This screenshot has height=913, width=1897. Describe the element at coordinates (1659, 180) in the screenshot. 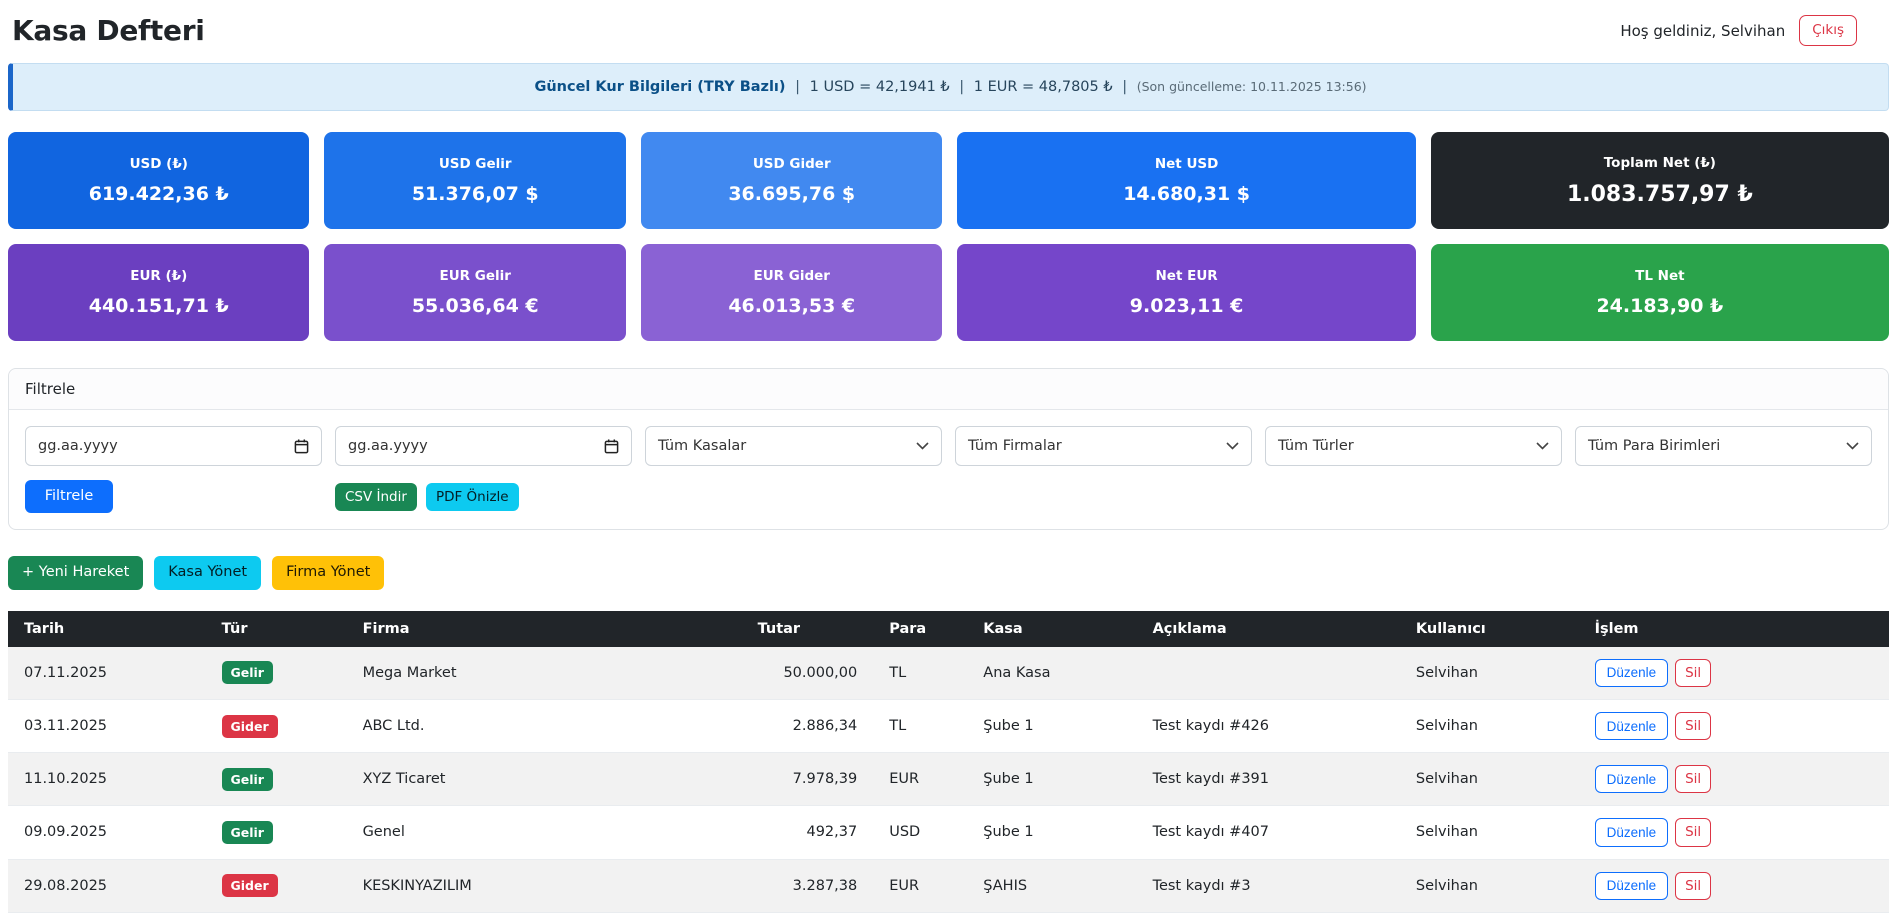

I see `stat-card-total-net: Toplam Net (₺) 1.083.757,97 ₺` at that location.